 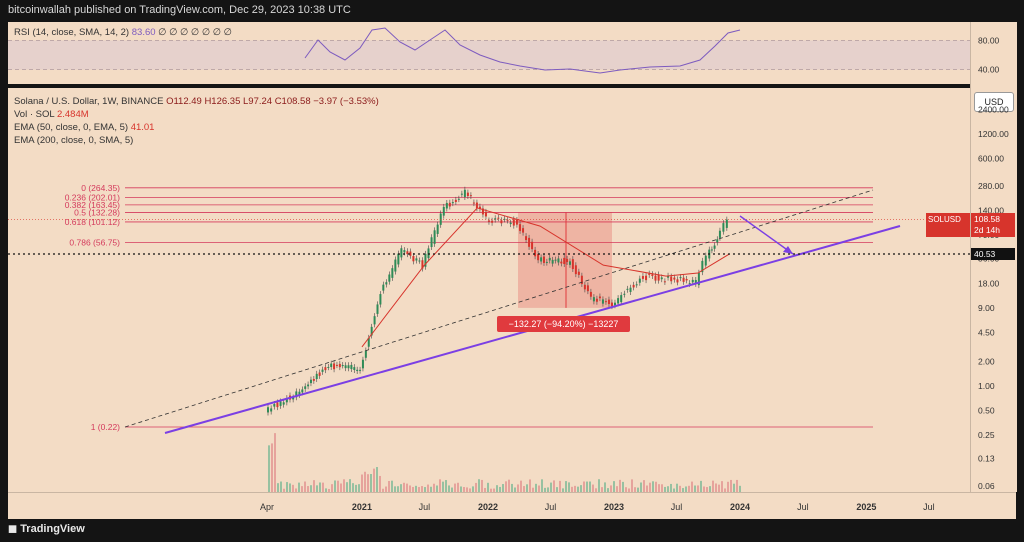 I want to click on rsi-axis-label: 40.00, so click(x=989, y=70).